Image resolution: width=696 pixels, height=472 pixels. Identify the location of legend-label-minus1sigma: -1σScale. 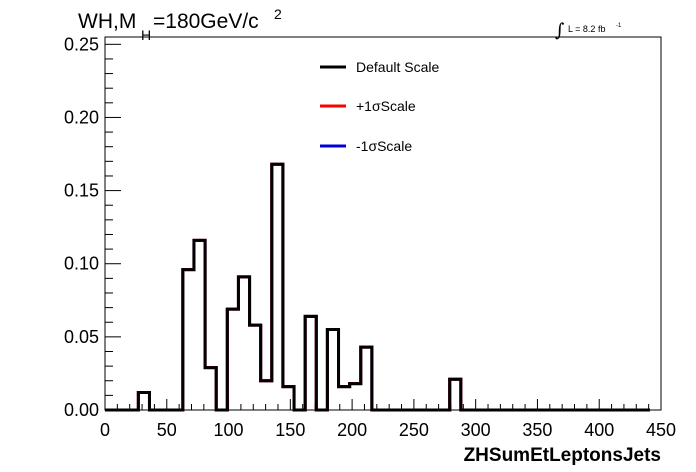
(384, 146).